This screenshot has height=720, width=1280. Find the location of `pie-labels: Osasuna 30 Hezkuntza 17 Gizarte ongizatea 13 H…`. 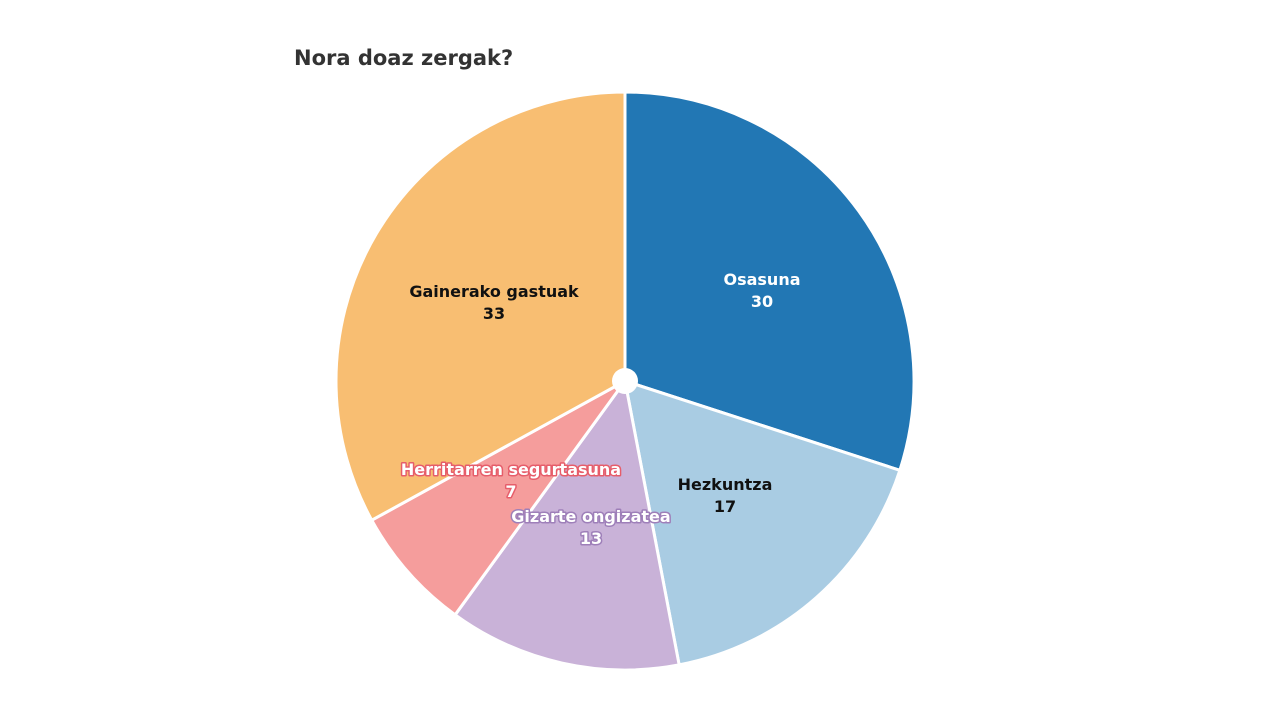

pie-labels: Osasuna 30 Hezkuntza 17 Gizarte ongizatea 13 H… is located at coordinates (599, 410).